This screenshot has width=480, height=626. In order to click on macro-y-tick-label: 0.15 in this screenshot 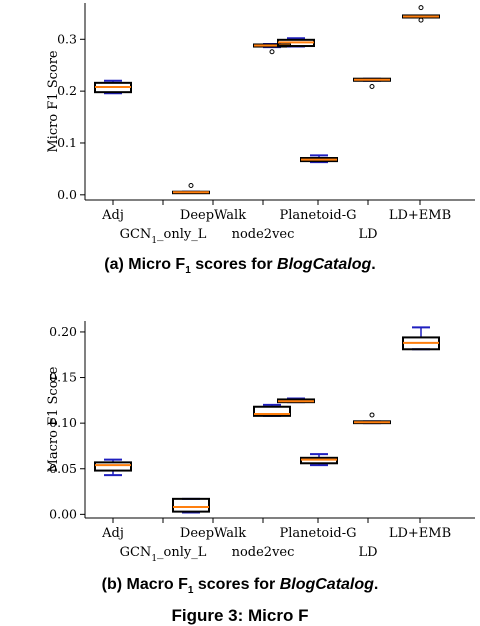, I will do `click(63, 377)`.